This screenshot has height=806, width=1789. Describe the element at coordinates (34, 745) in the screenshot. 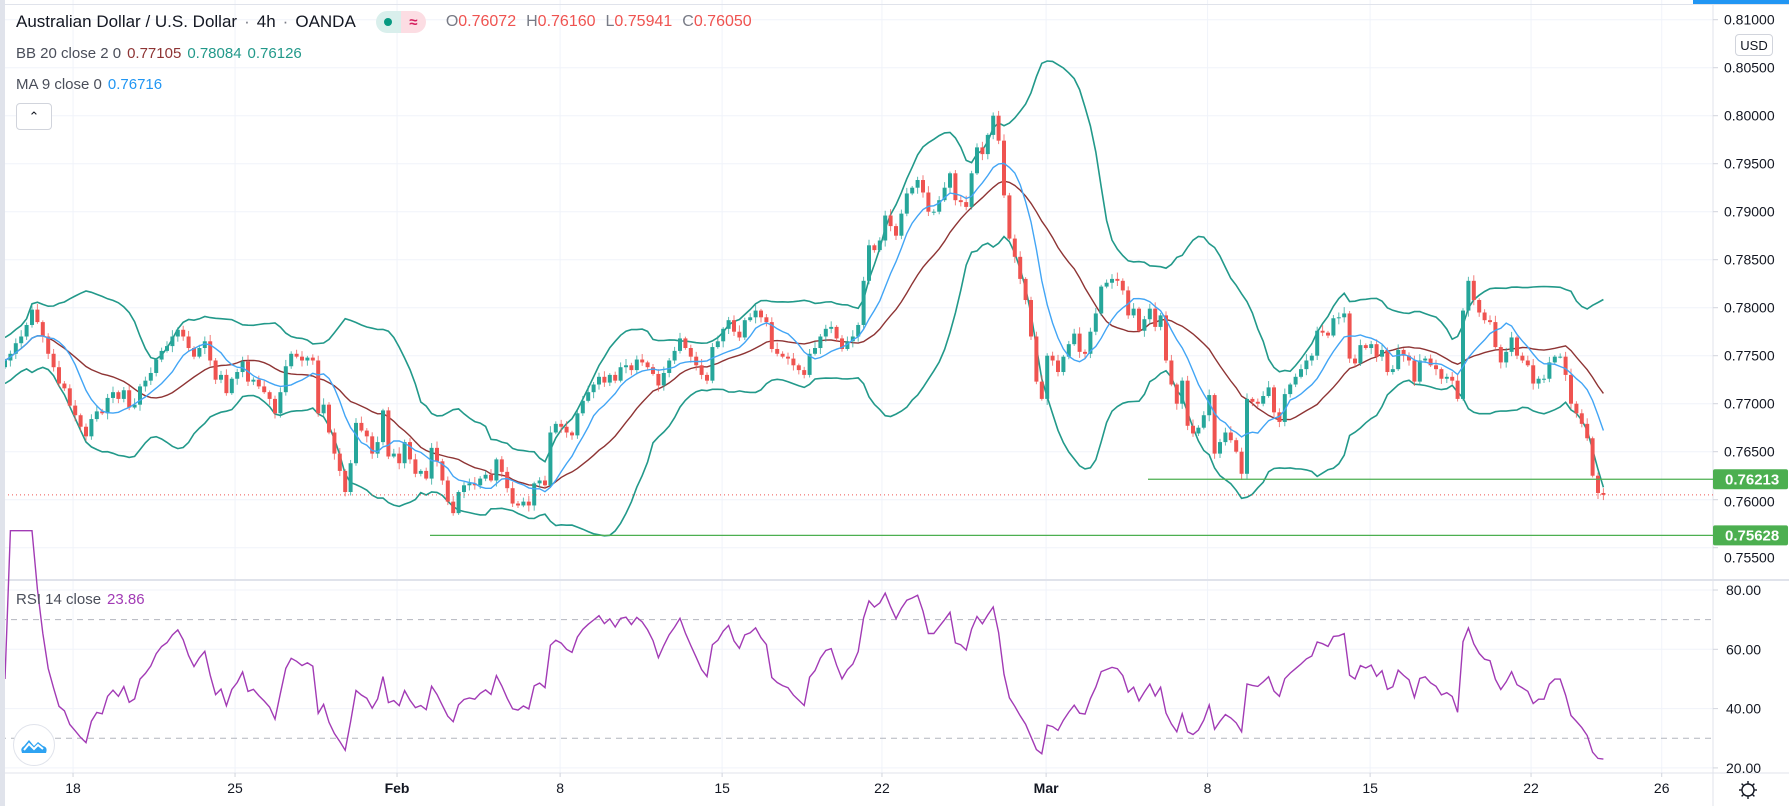

I see `tradingview-logo` at that location.